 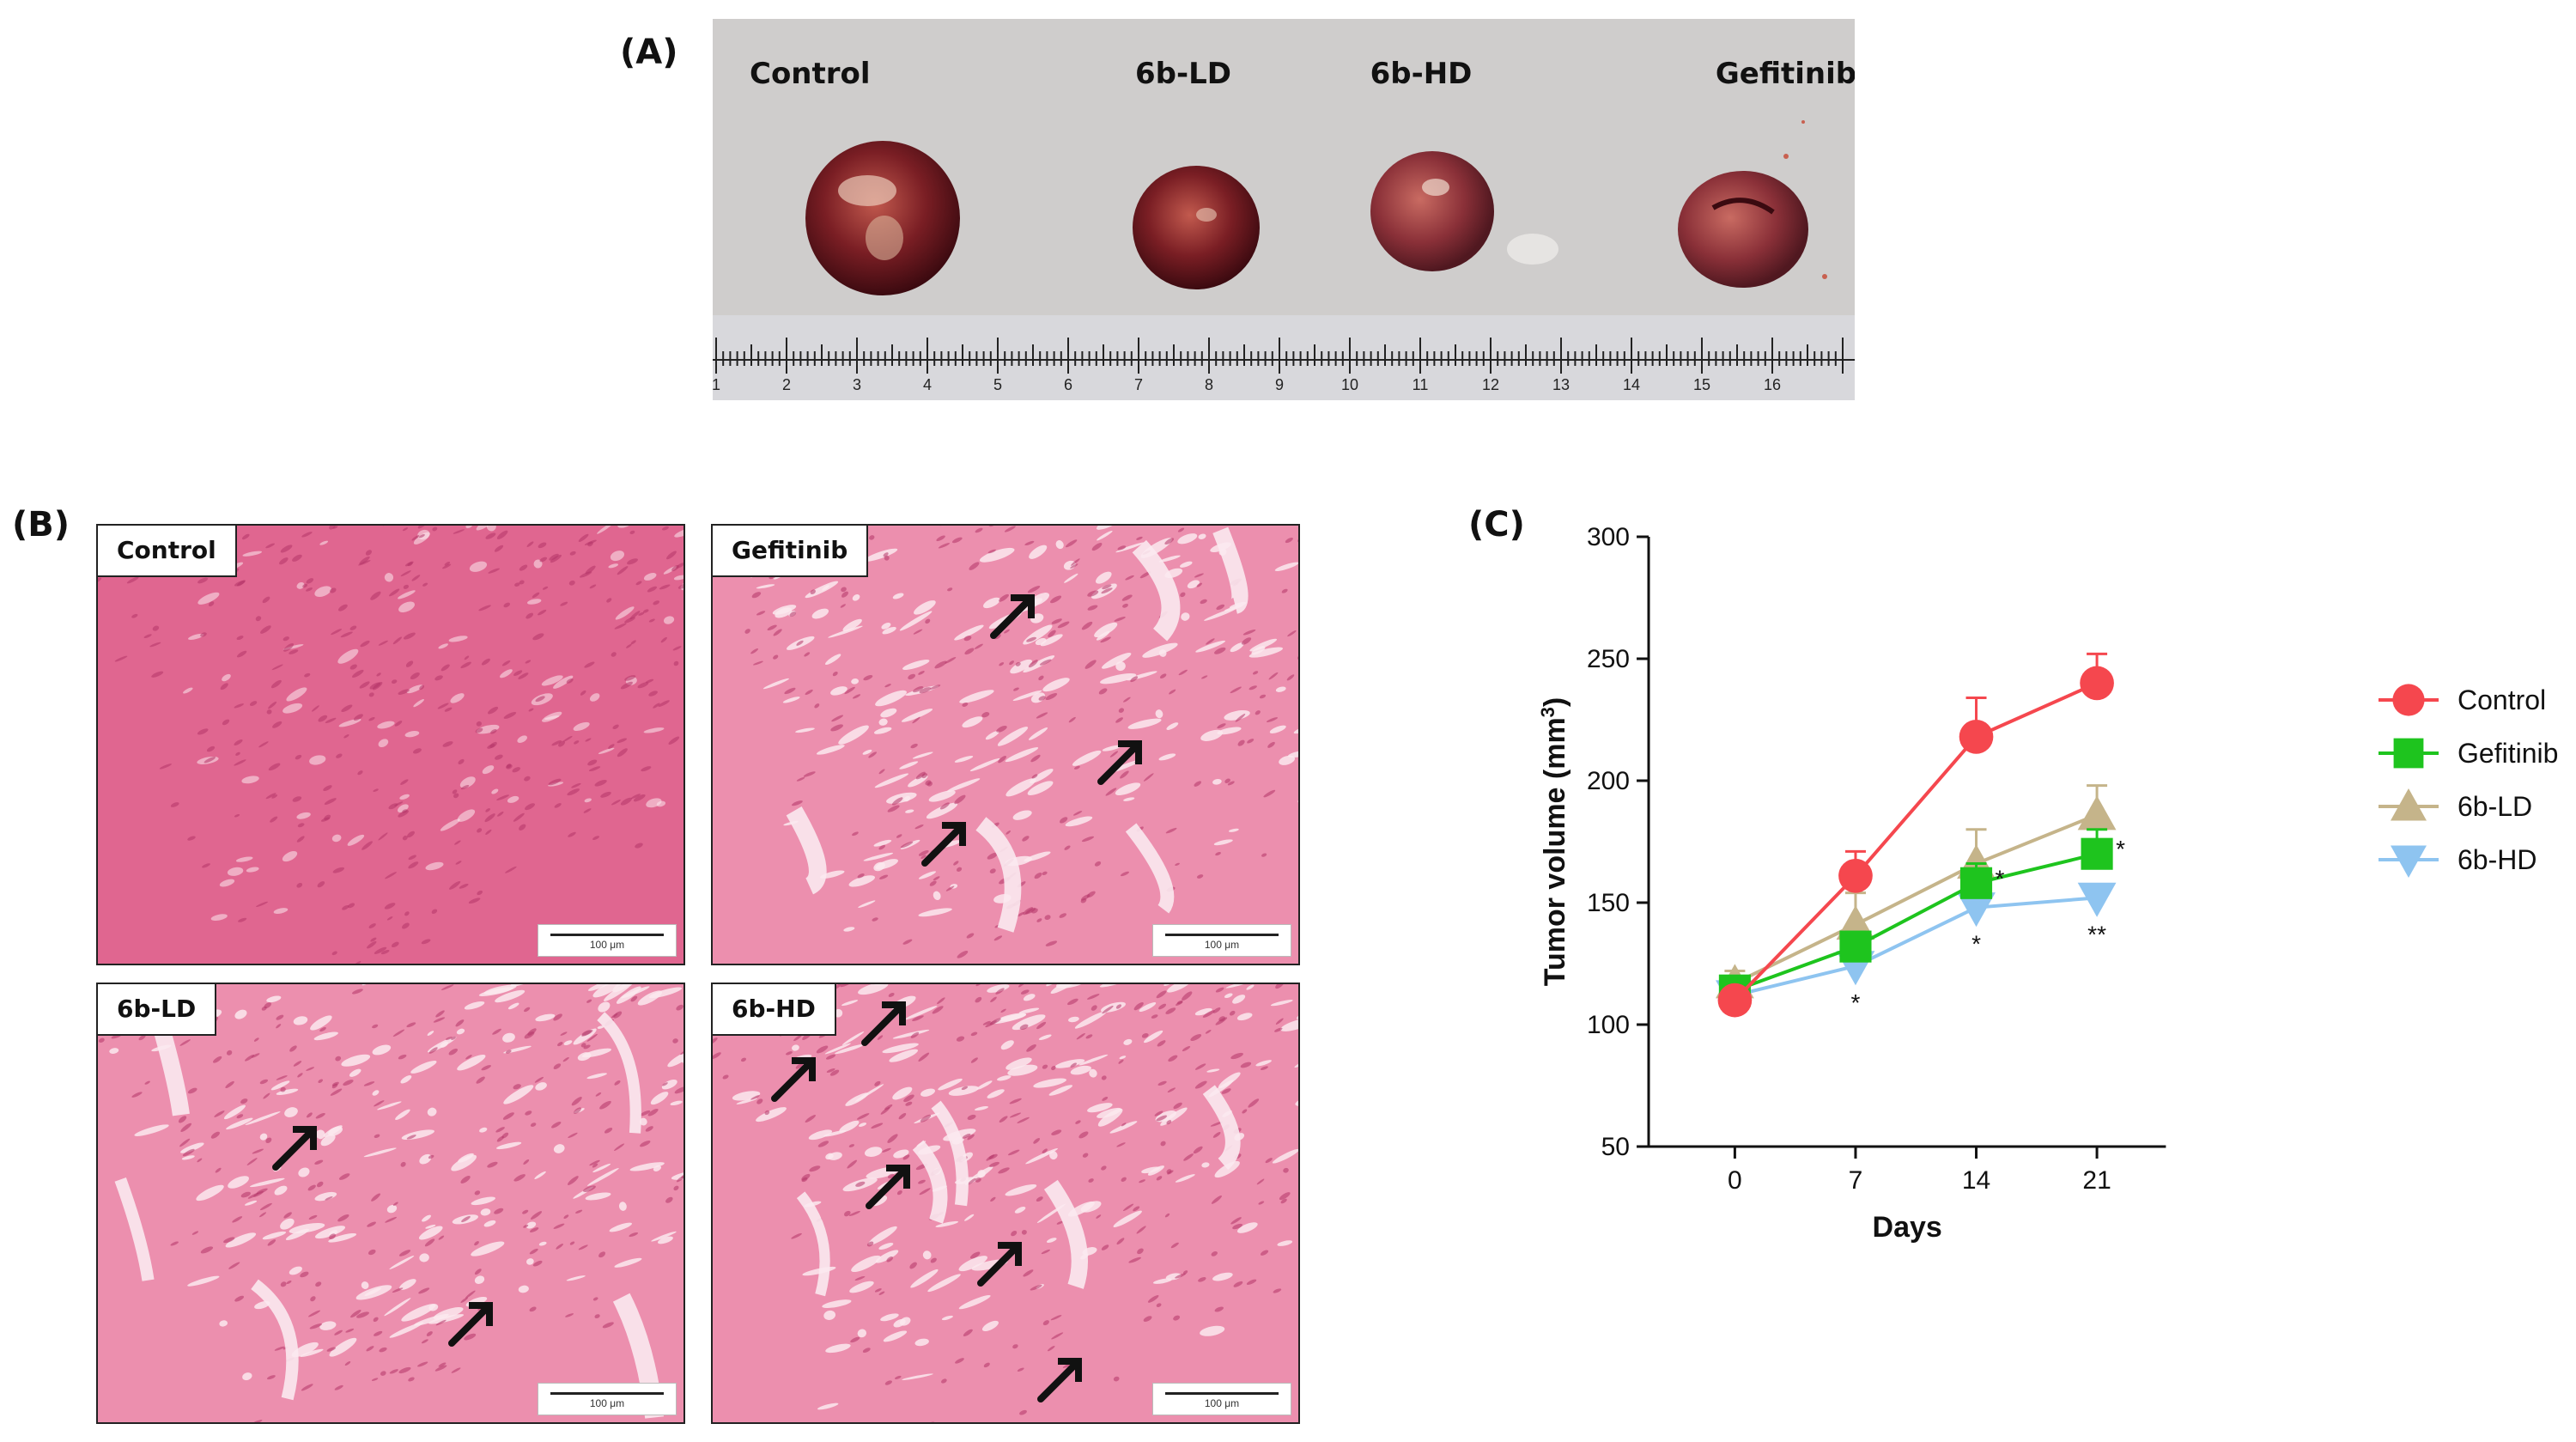 What do you see at coordinates (806, 850) in the screenshot?
I see `tissue-gap` at bounding box center [806, 850].